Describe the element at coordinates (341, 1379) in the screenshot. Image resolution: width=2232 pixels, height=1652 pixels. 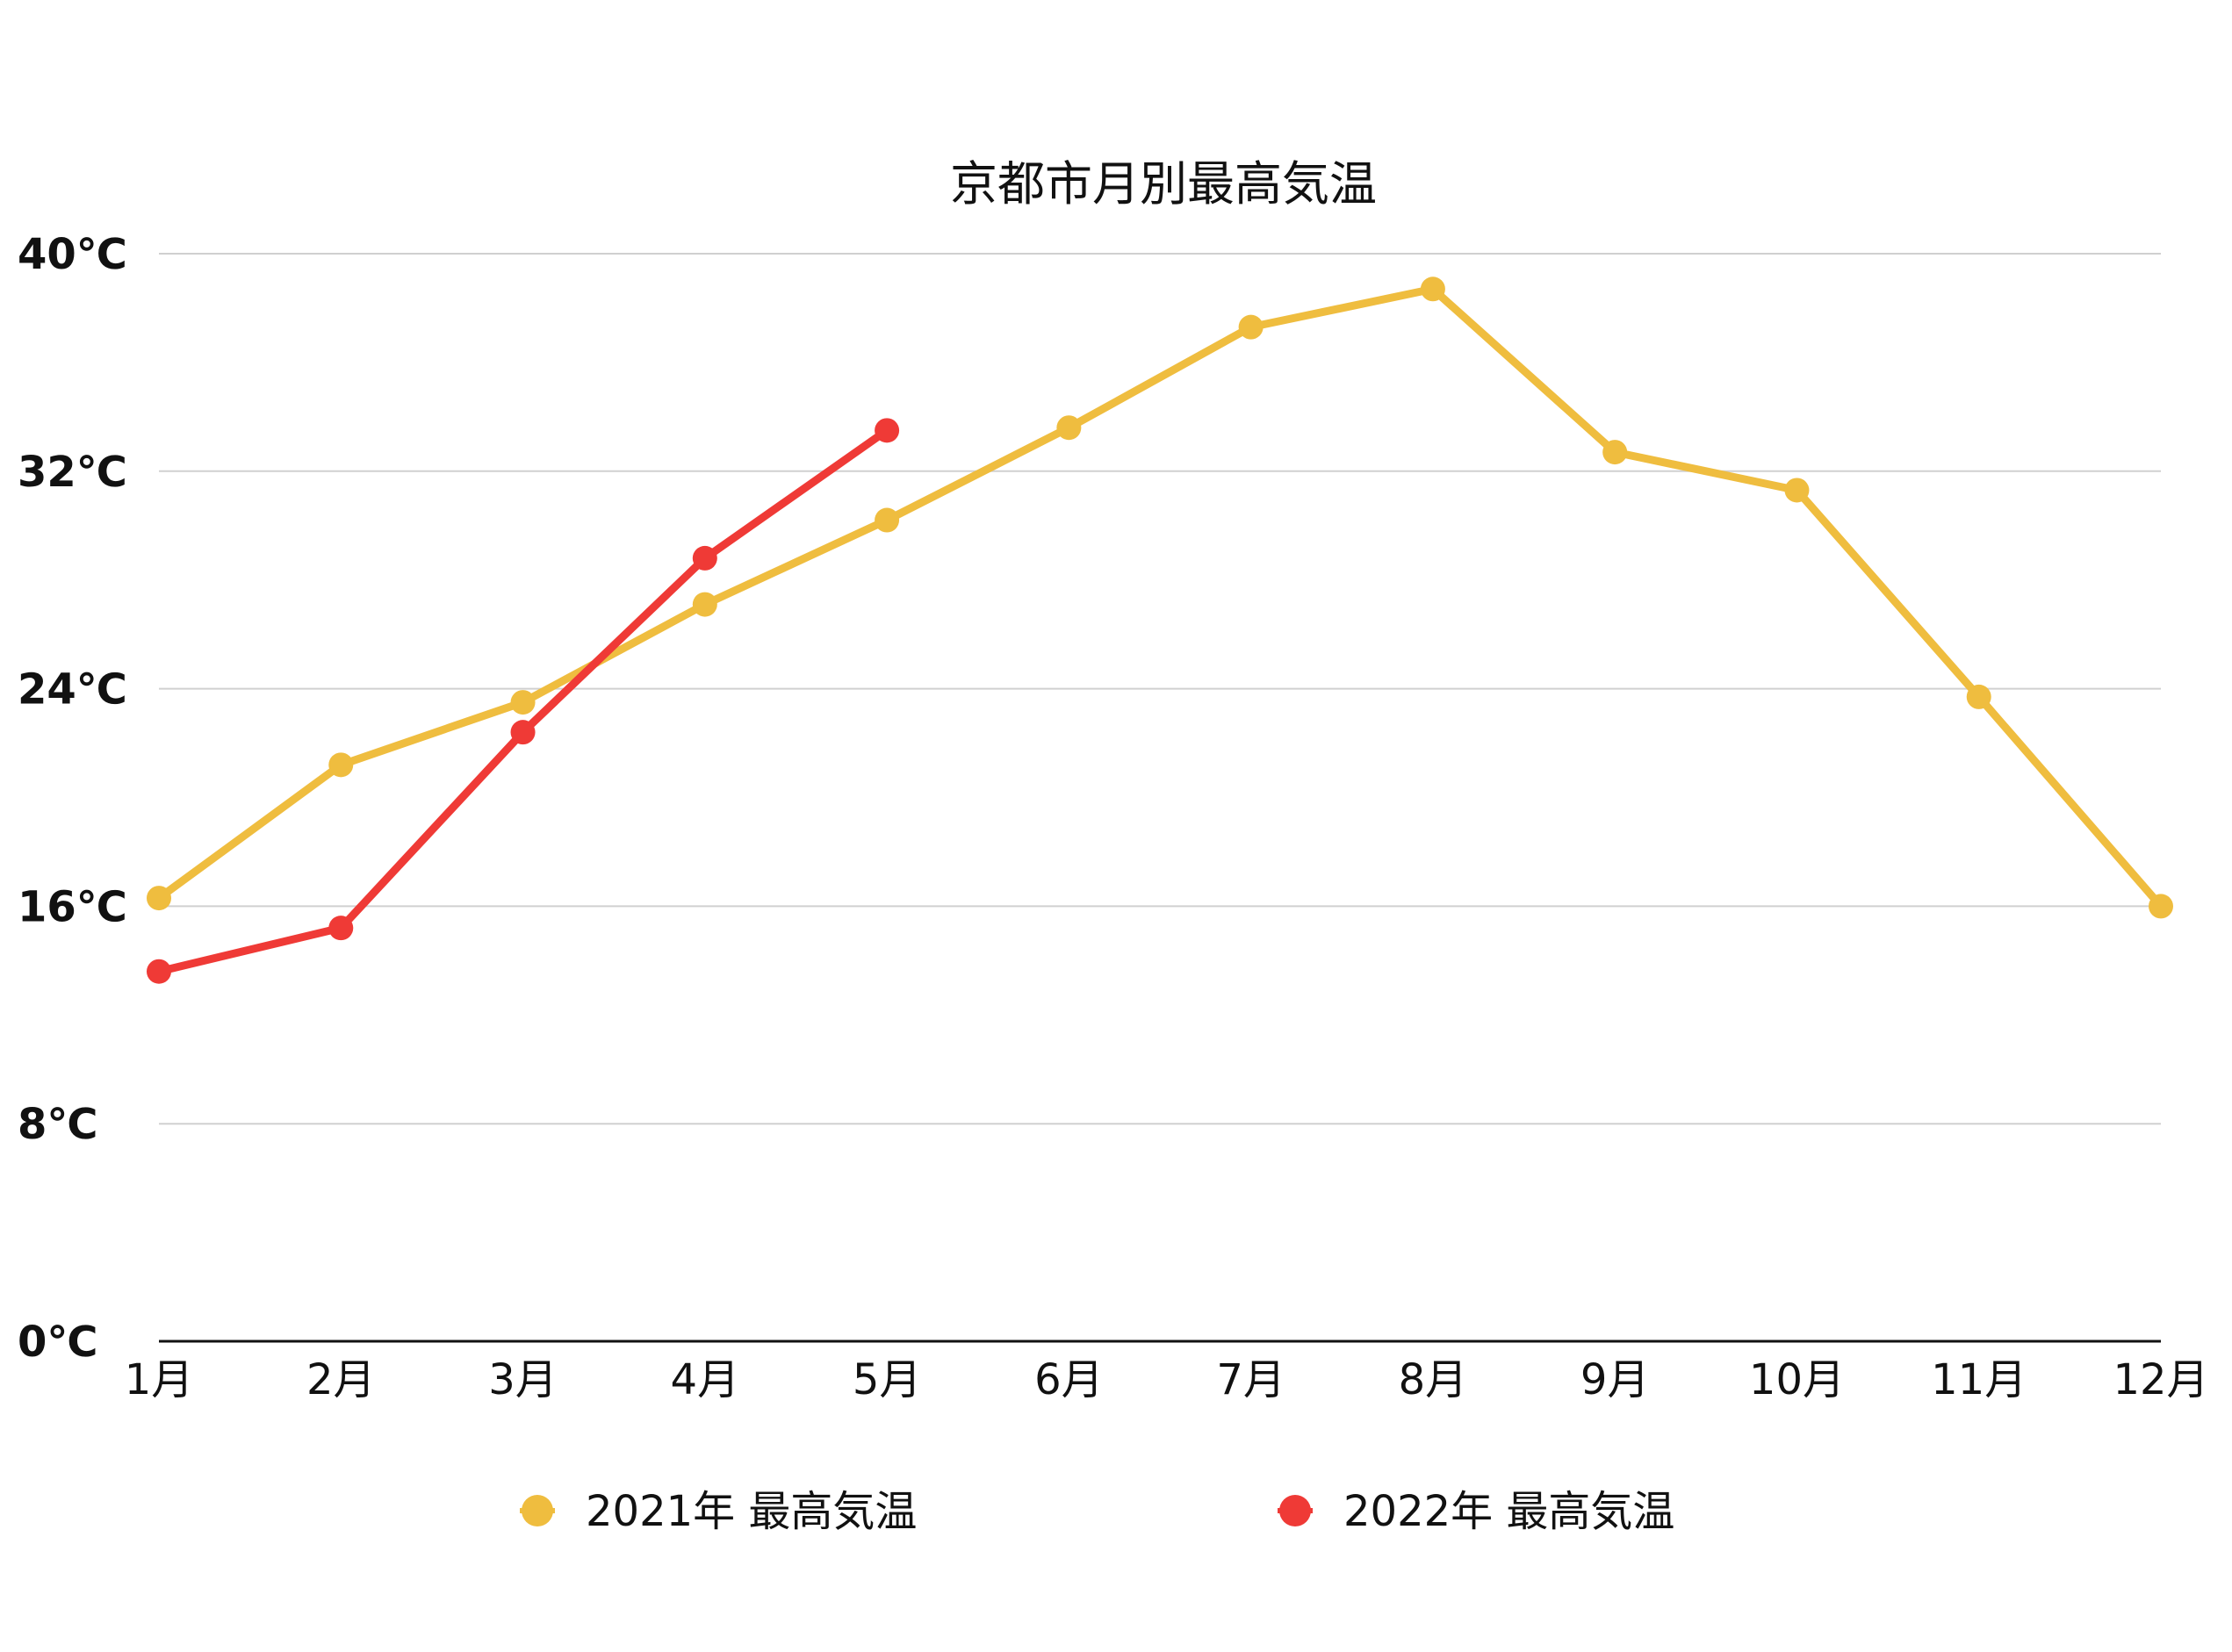
I see `x-tick-label: 2月` at that location.